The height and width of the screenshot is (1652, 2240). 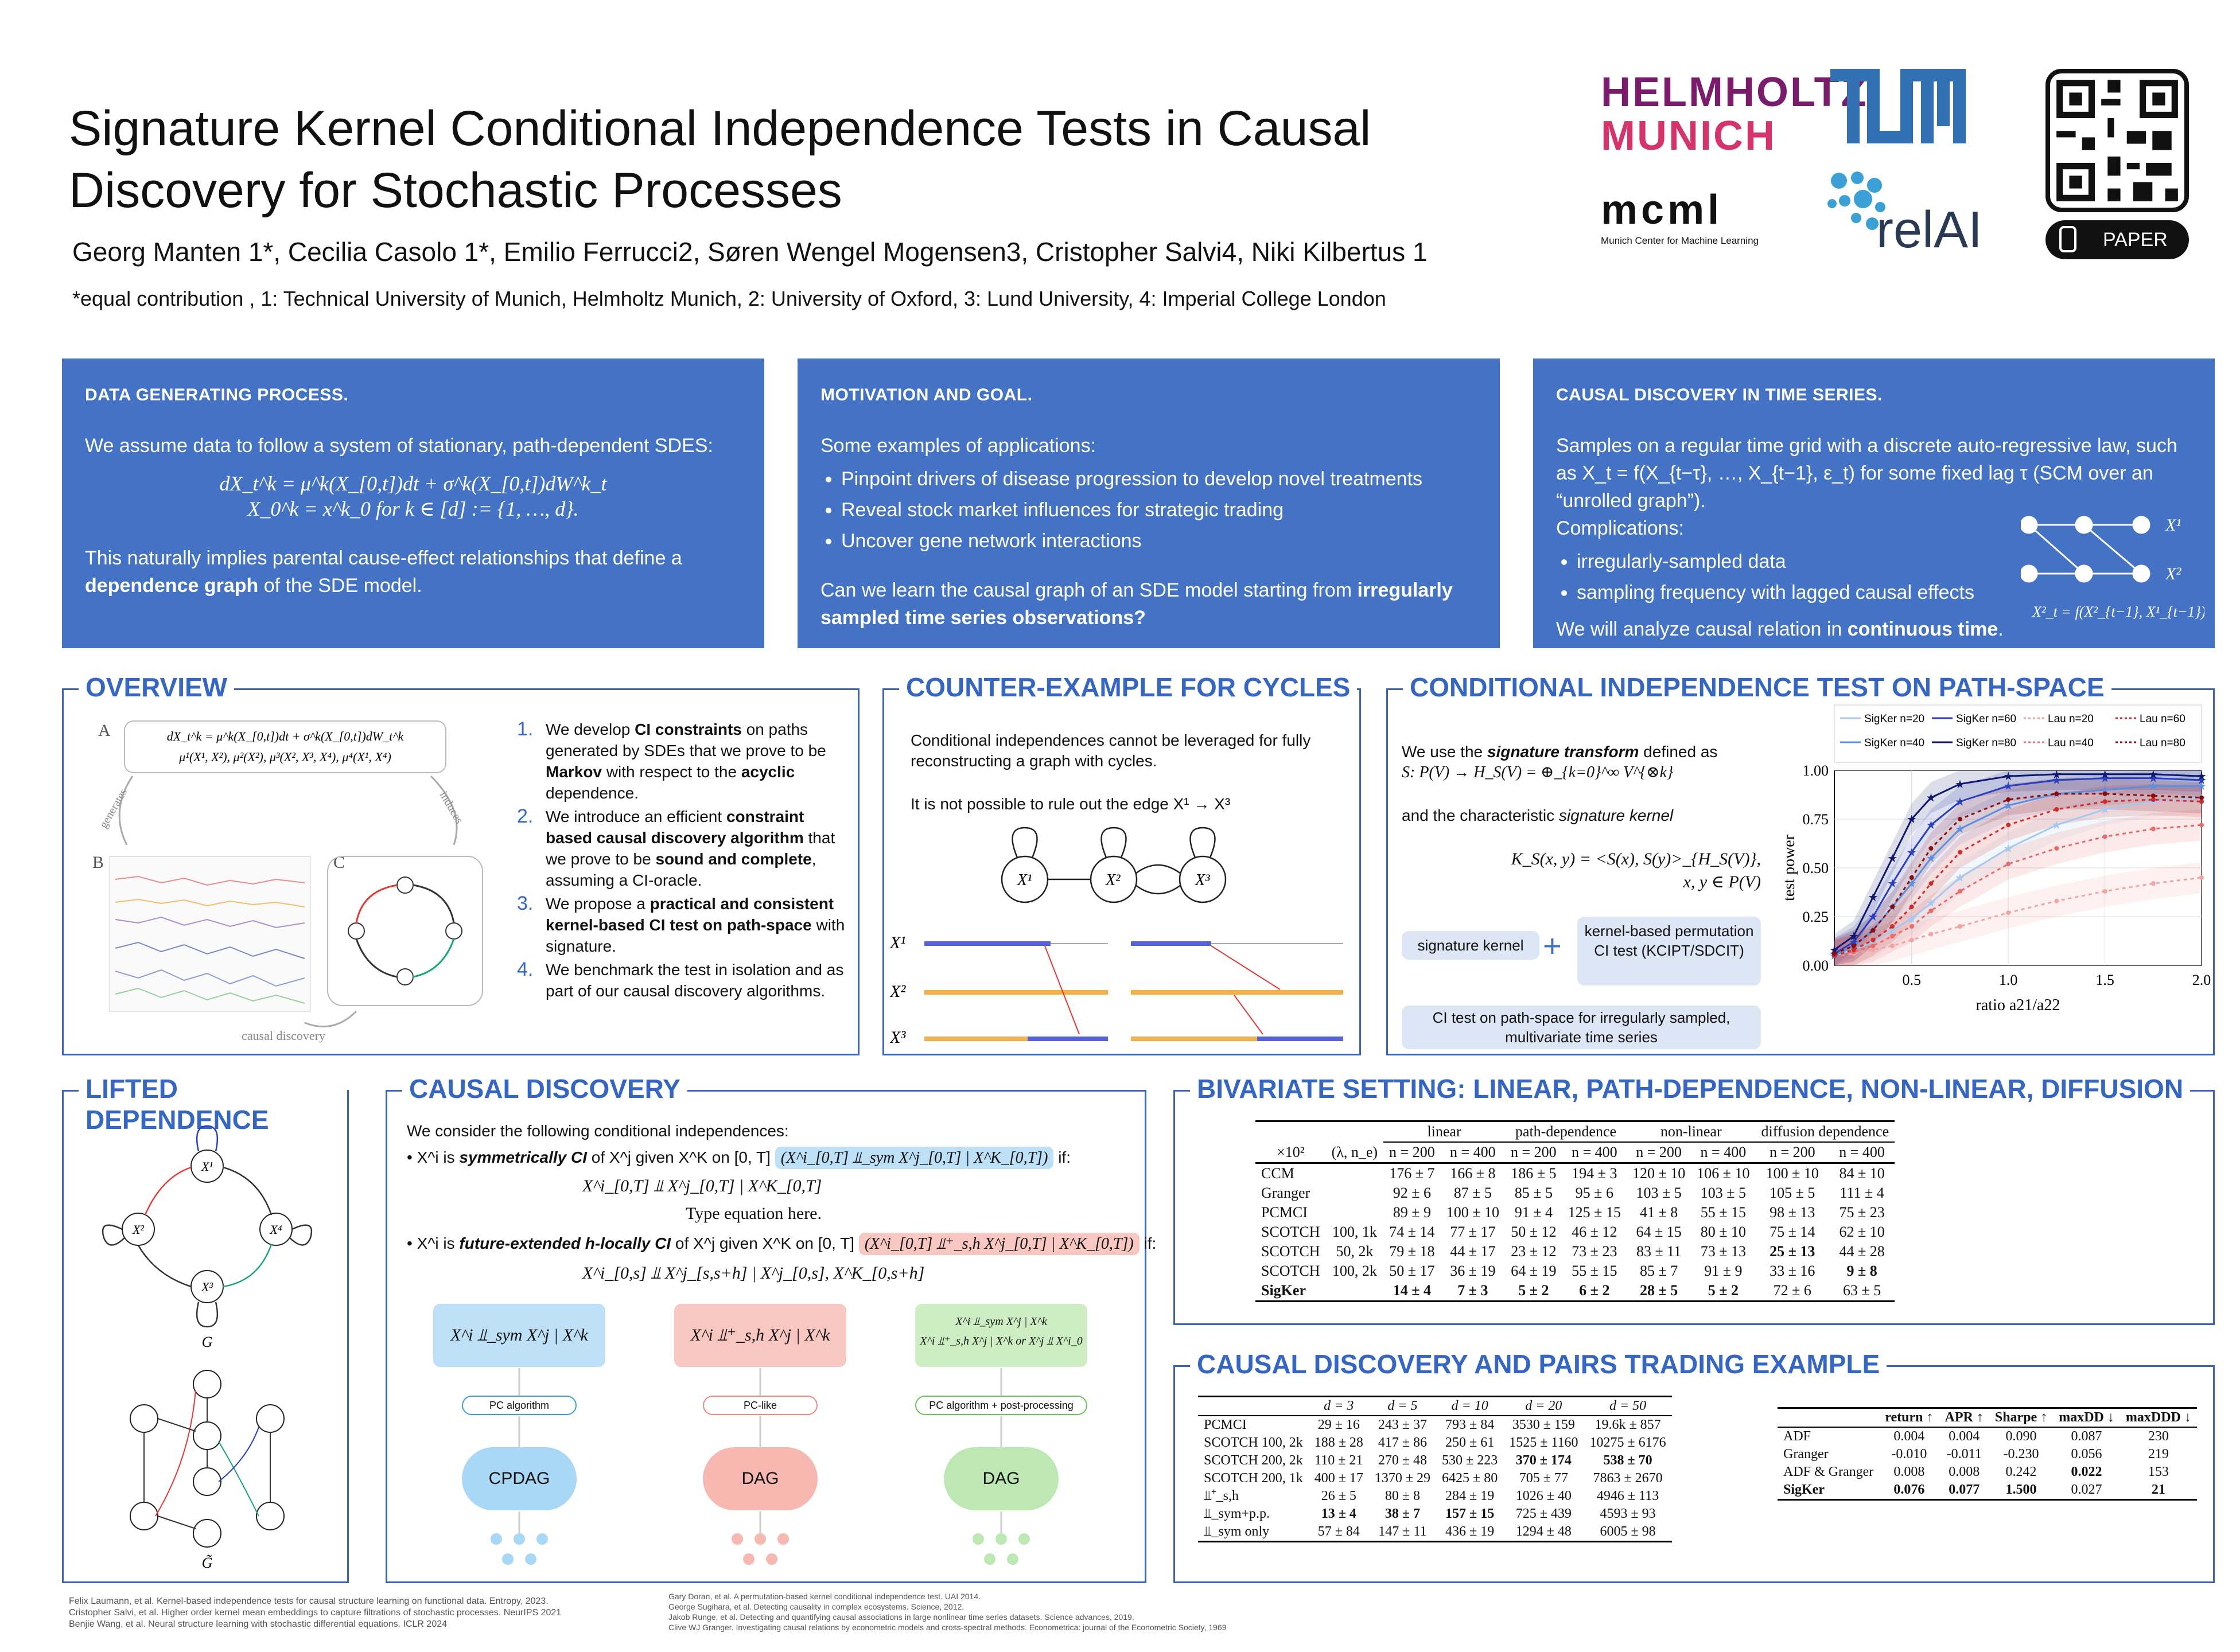 What do you see at coordinates (1594, 1251) in the screenshot?
I see `value-cell: 73 ± 23` at bounding box center [1594, 1251].